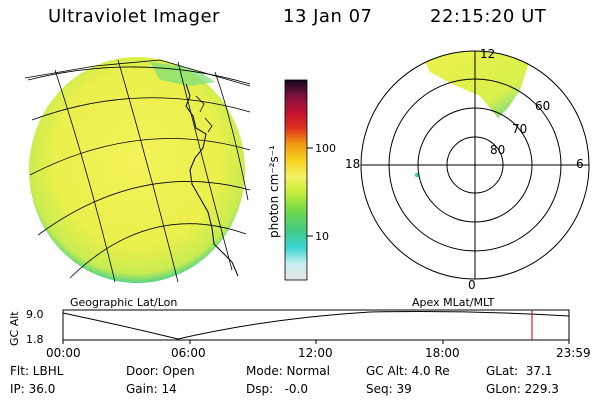 The height and width of the screenshot is (400, 600). Describe the element at coordinates (123, 302) in the screenshot. I see `left-panel-label: Geographic Lat/Lon` at that location.